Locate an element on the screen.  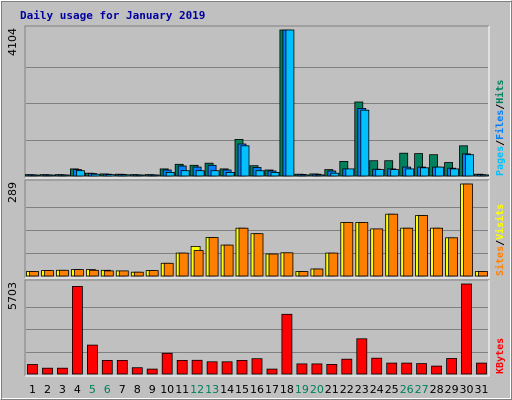
x-tick-label-day-17: 17 is located at coordinates (272, 389).